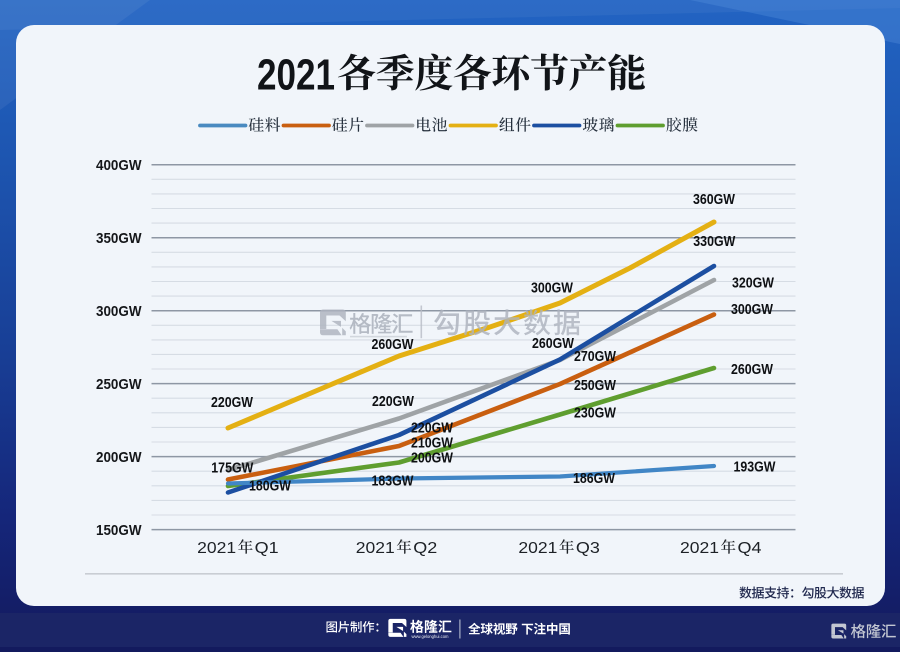 This screenshot has height=652, width=900. I want to click on svg-text: 183GW, so click(393, 481).